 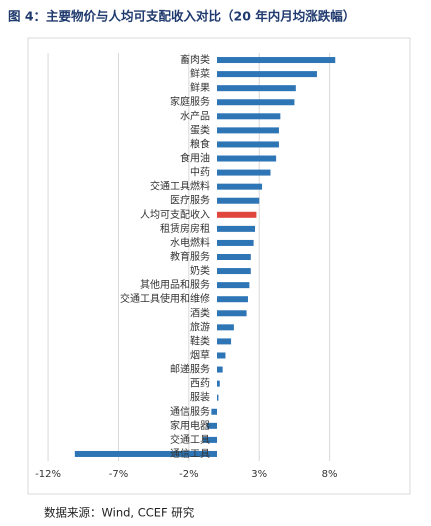 What do you see at coordinates (119, 513) in the screenshot?
I see `source-note: 数据来源：Wind, CCEF 研究` at bounding box center [119, 513].